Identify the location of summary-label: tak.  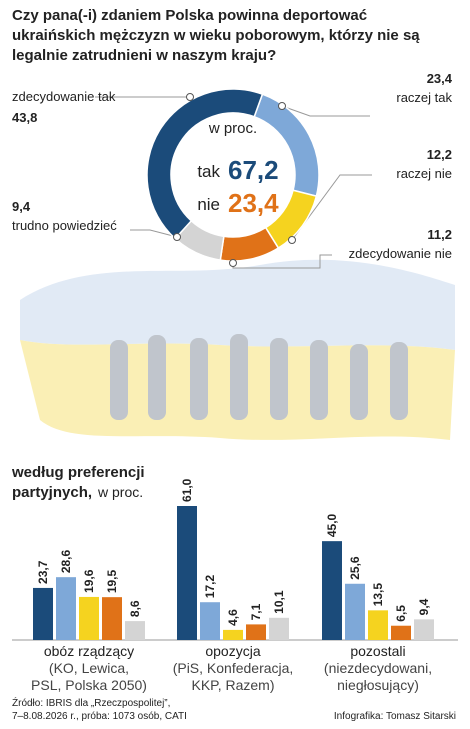
(208, 171).